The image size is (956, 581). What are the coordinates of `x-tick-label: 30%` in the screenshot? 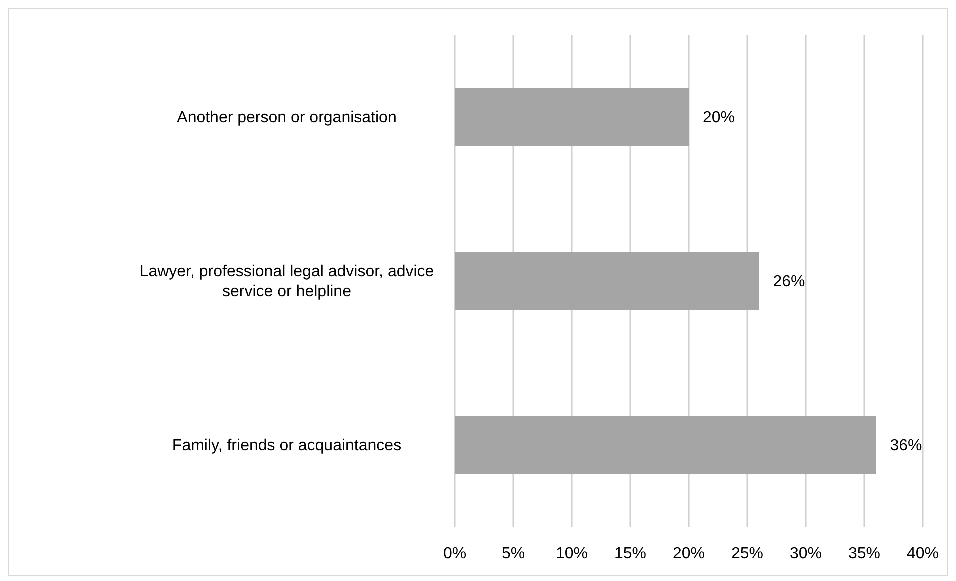 It's located at (806, 553).